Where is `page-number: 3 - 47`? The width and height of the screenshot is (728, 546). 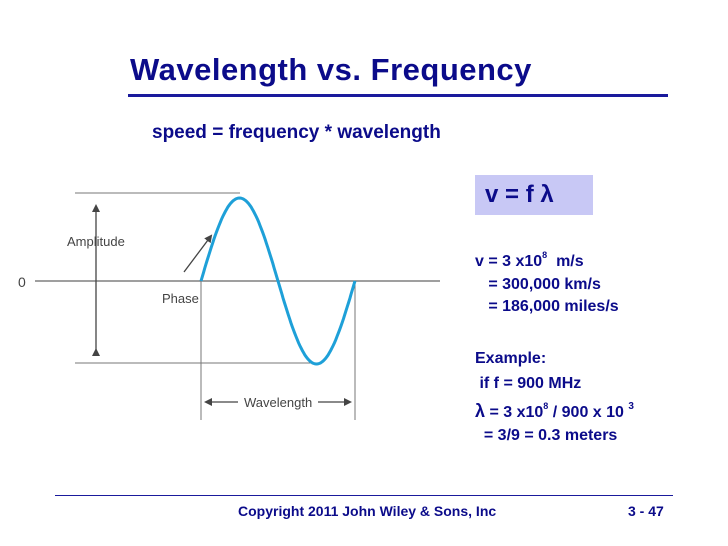 page-number: 3 - 47 is located at coordinates (646, 511).